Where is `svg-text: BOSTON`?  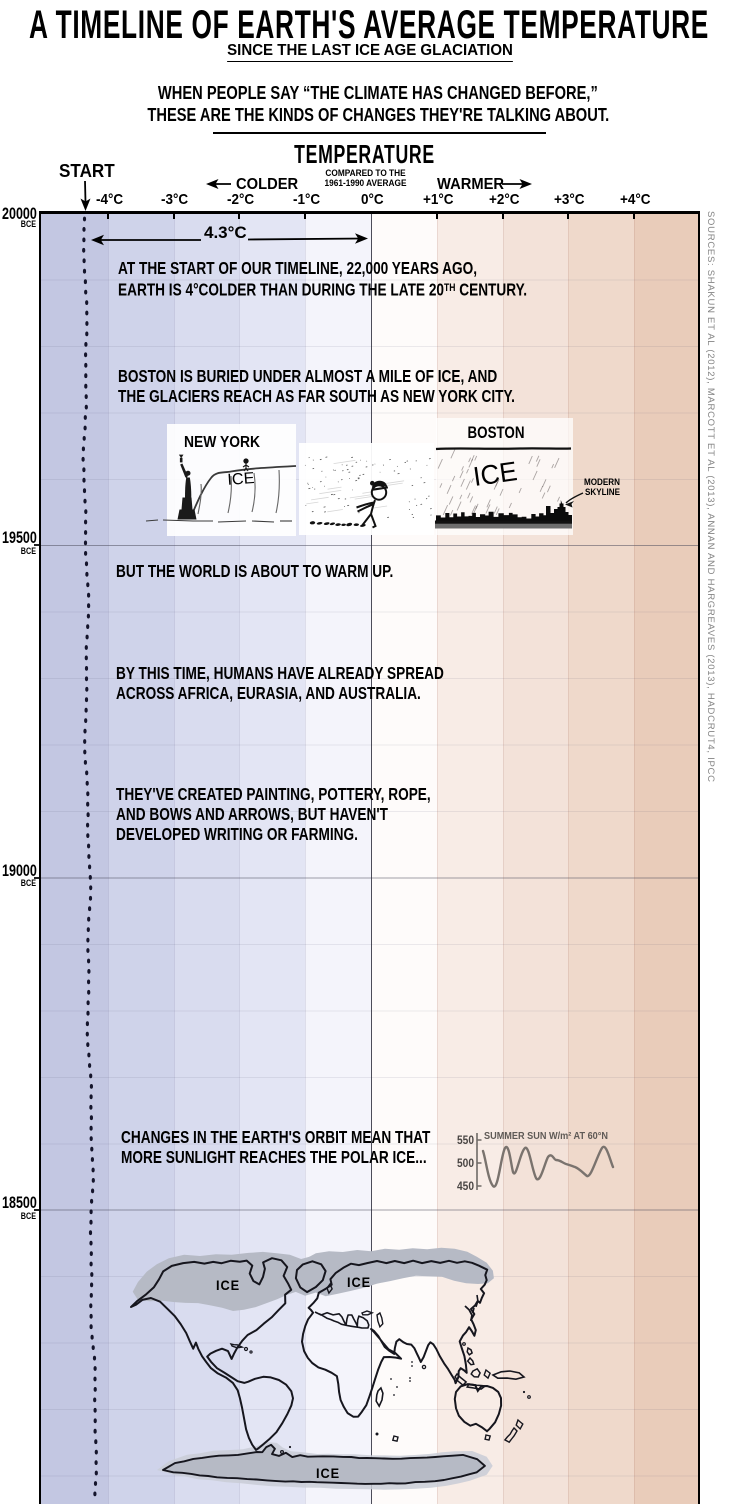
svg-text: BOSTON is located at coordinates (496, 433).